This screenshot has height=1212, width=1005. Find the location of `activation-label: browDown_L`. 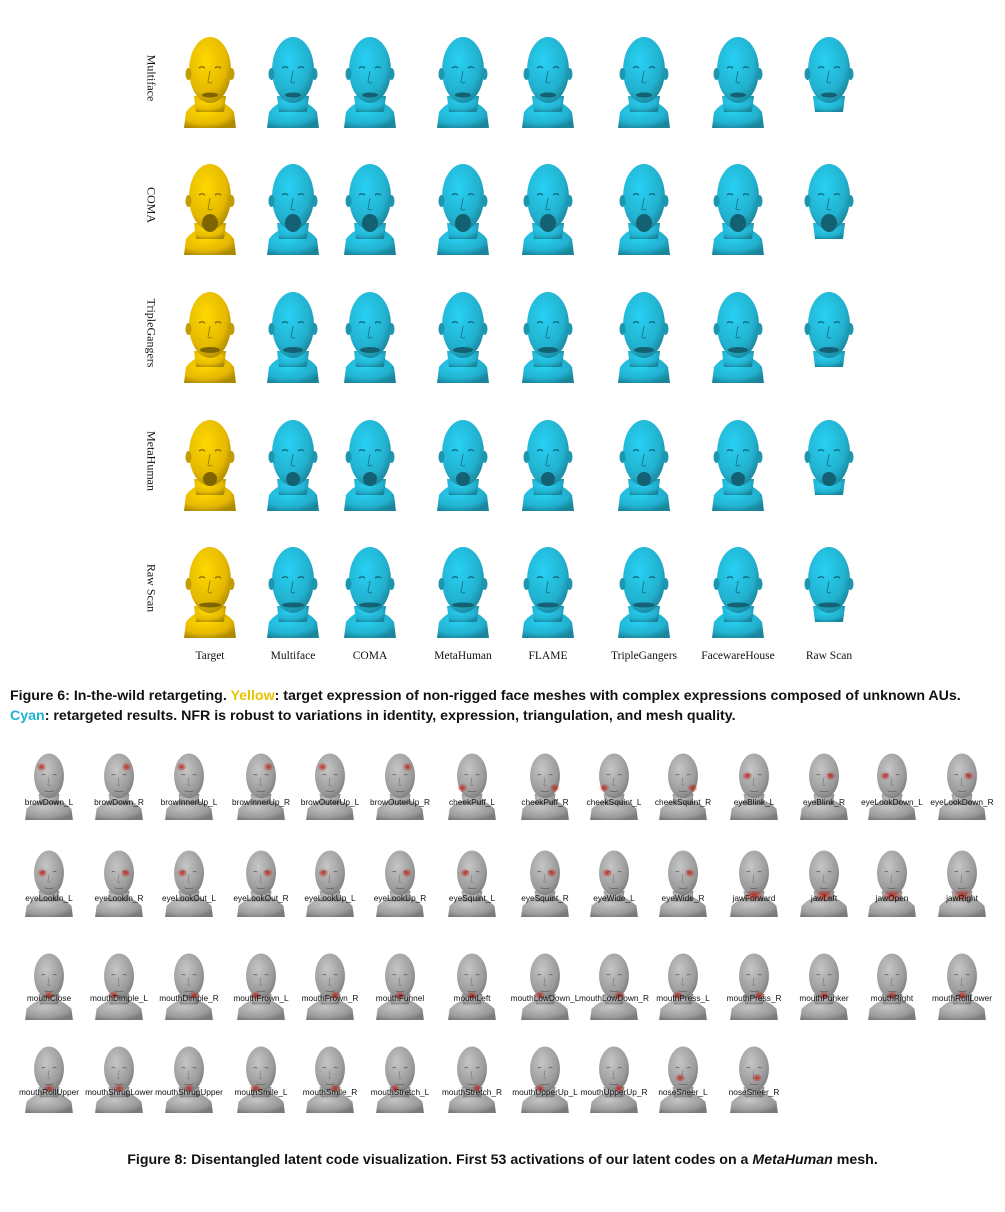

activation-label: browDown_L is located at coordinates (49, 802).